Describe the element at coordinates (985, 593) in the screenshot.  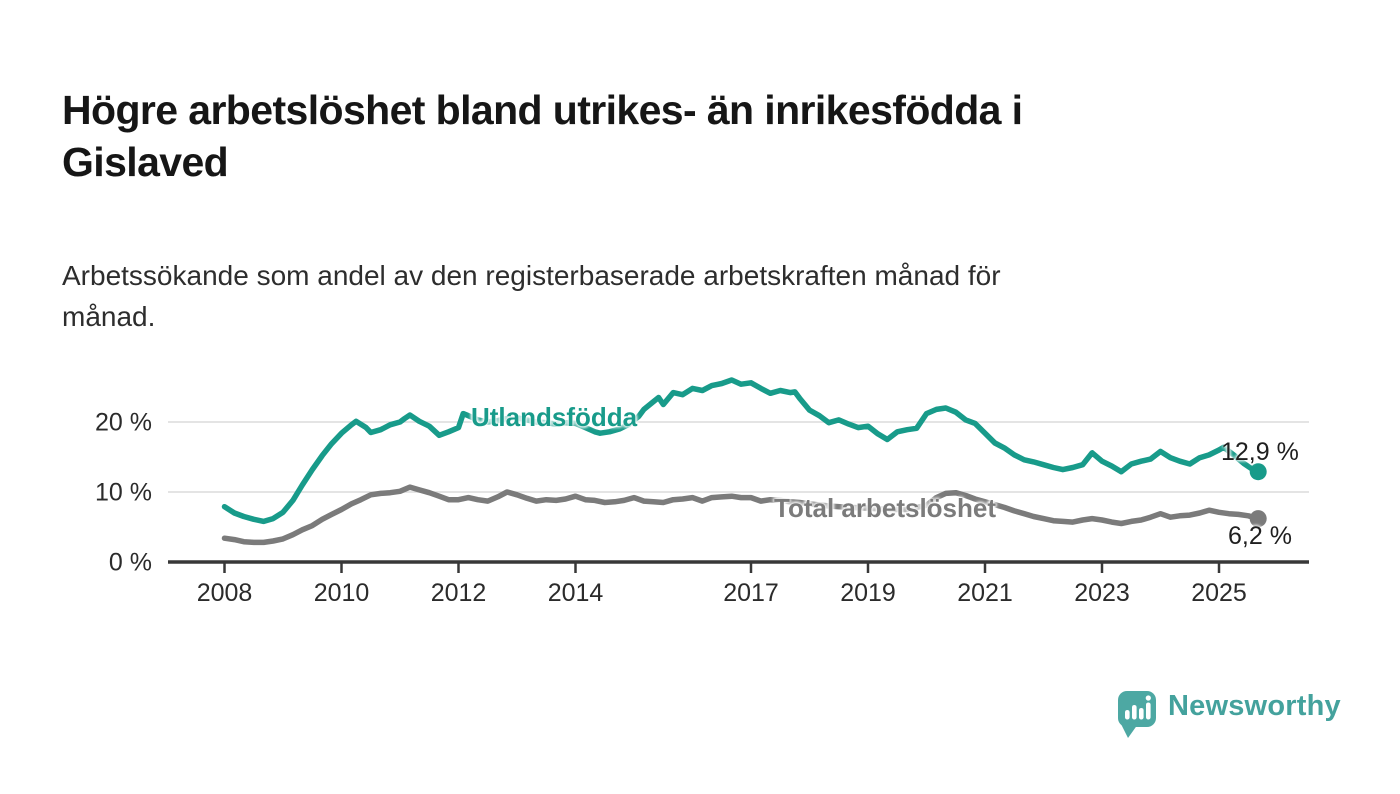
I see `x-tick-label: 2021` at that location.